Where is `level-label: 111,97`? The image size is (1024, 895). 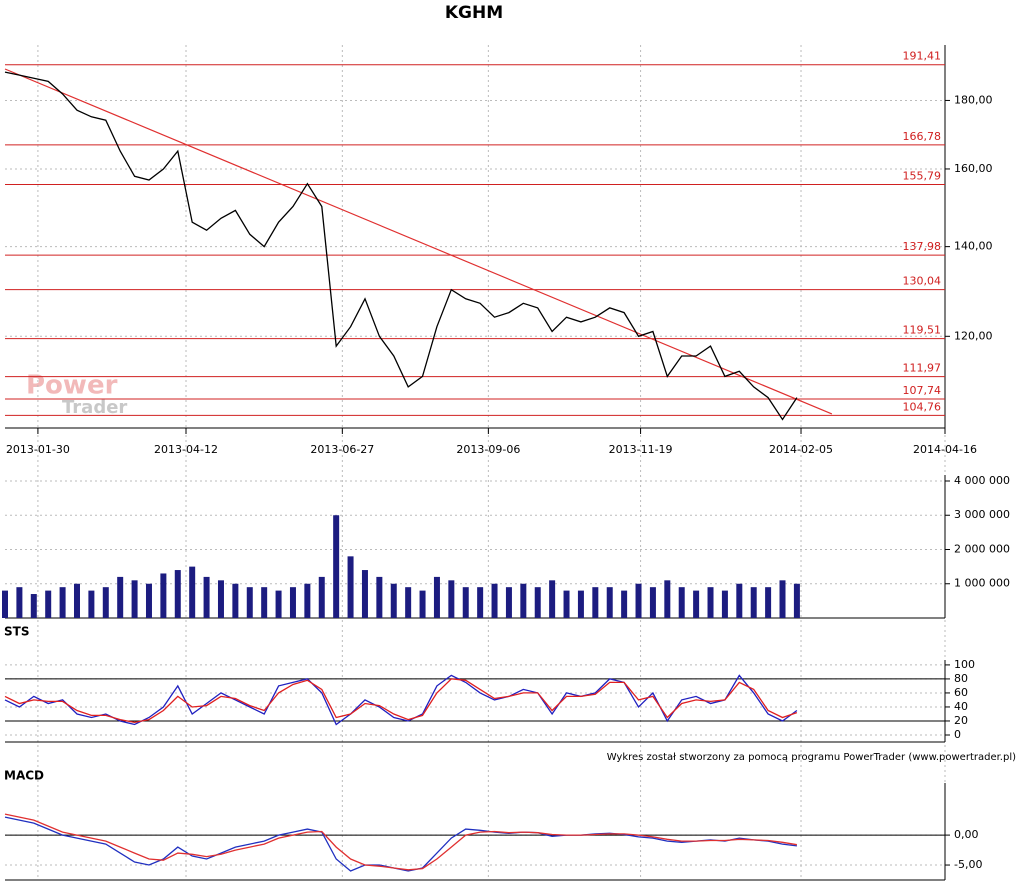 level-label: 111,97 is located at coordinates (922, 368).